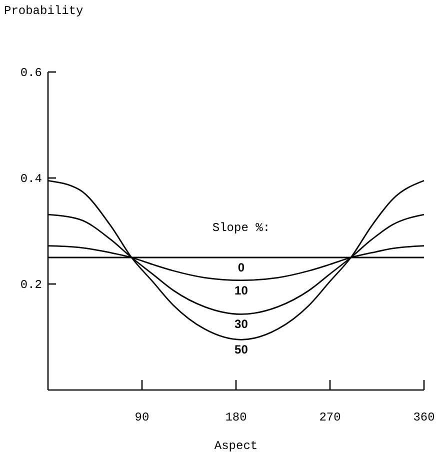 The width and height of the screenshot is (440, 467). What do you see at coordinates (236, 446) in the screenshot?
I see `x-axis-title: Aspect` at bounding box center [236, 446].